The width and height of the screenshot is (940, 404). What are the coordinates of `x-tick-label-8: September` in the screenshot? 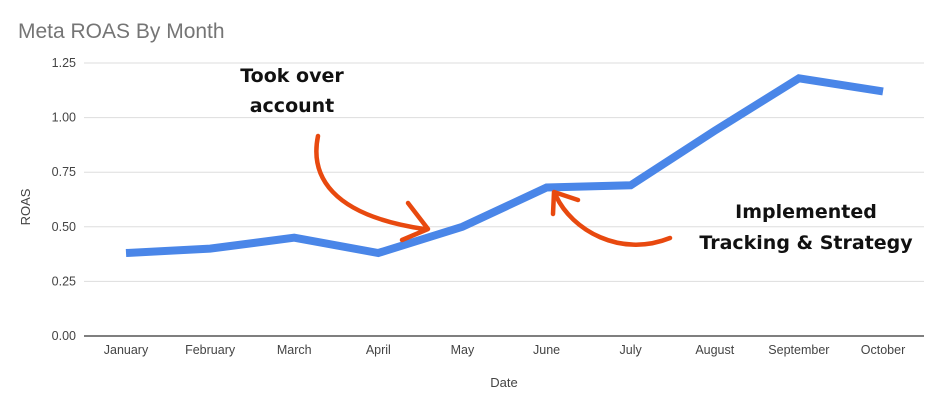 It's located at (798, 350).